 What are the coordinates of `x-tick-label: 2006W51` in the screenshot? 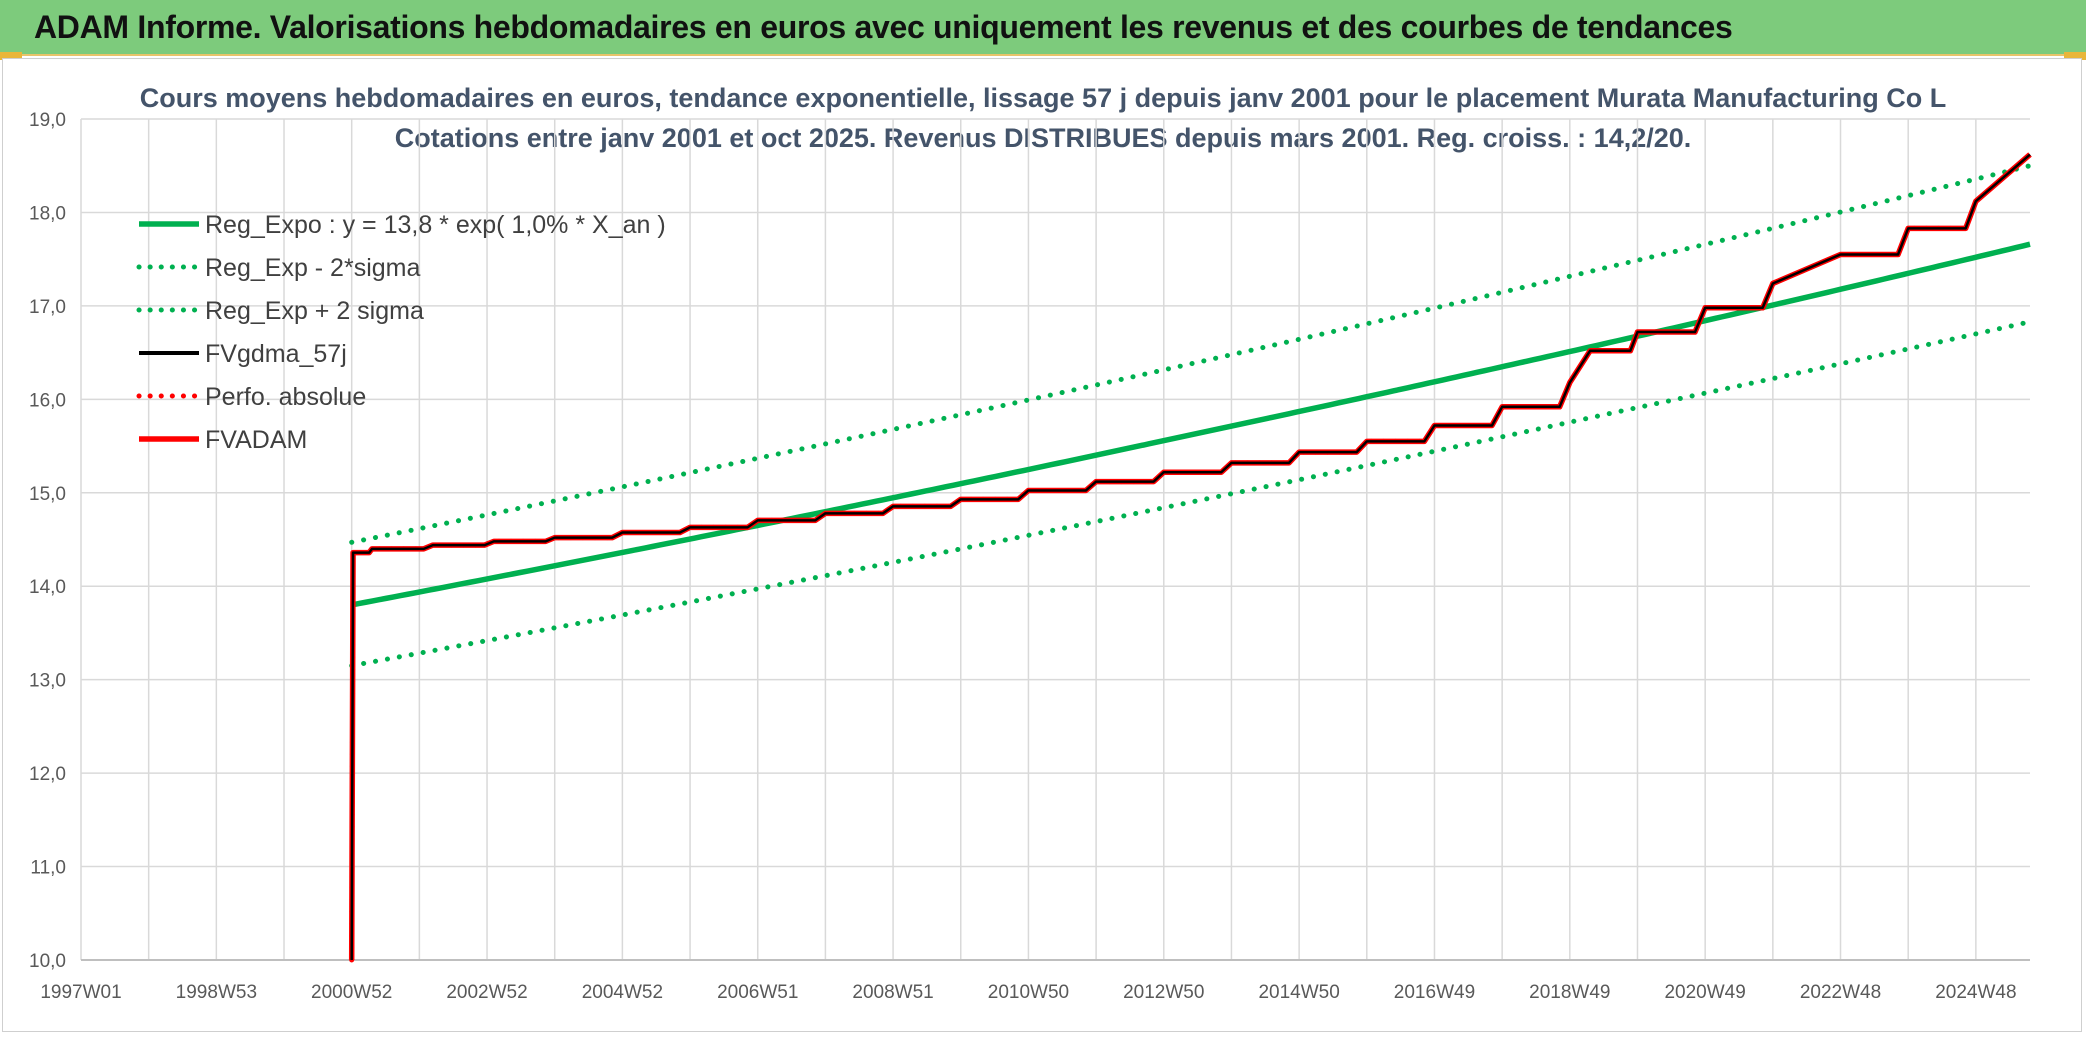 It's located at (757, 992).